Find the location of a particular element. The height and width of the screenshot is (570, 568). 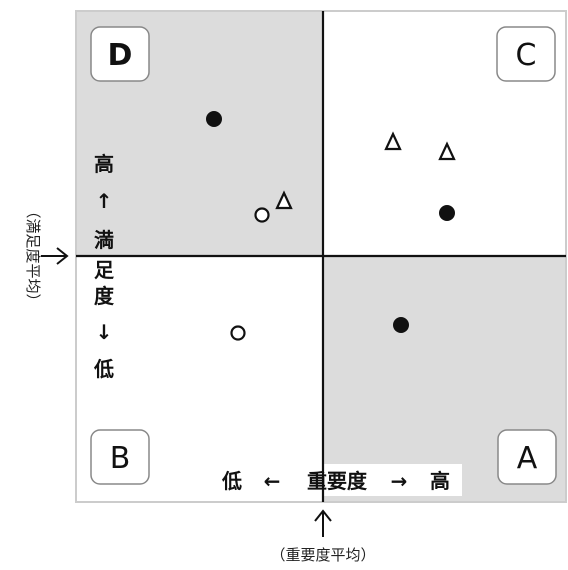

y-axis-name-3: 度 is located at coordinates (104, 296).